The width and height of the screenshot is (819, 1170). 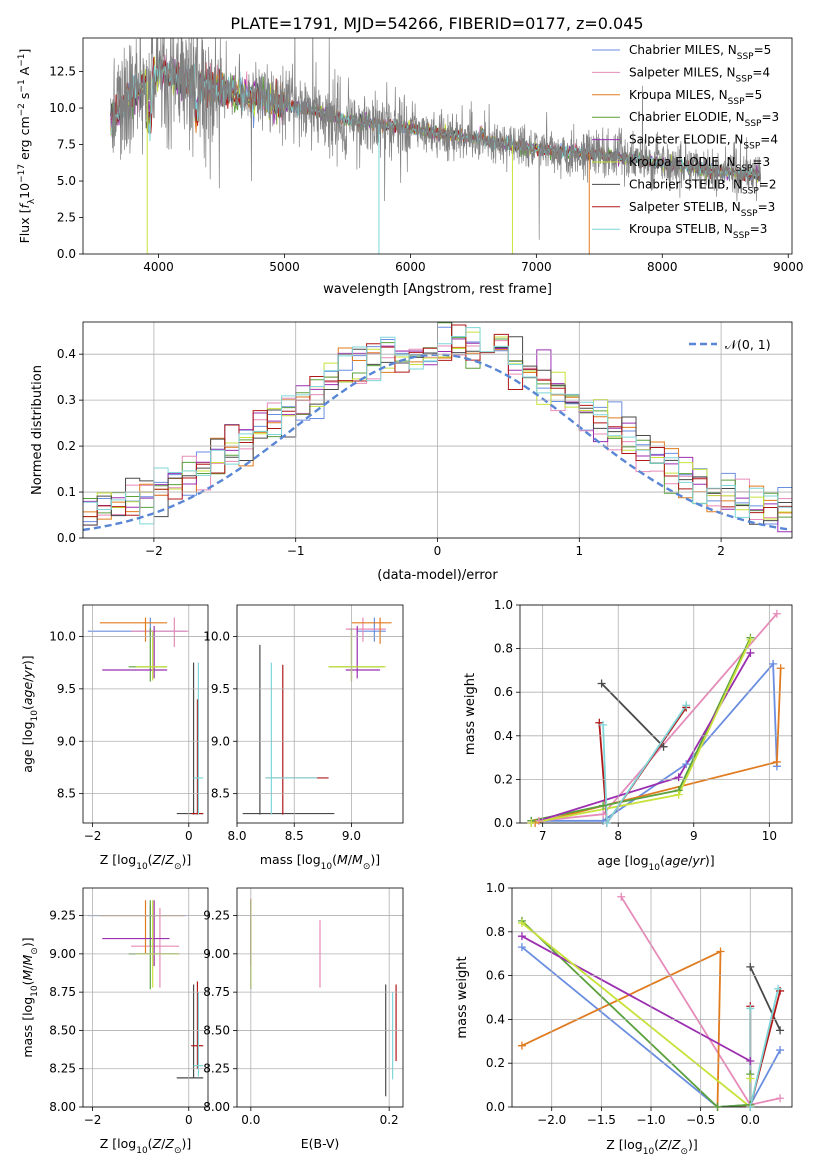 I want to click on x-tick-label: −2, so click(x=154, y=551).